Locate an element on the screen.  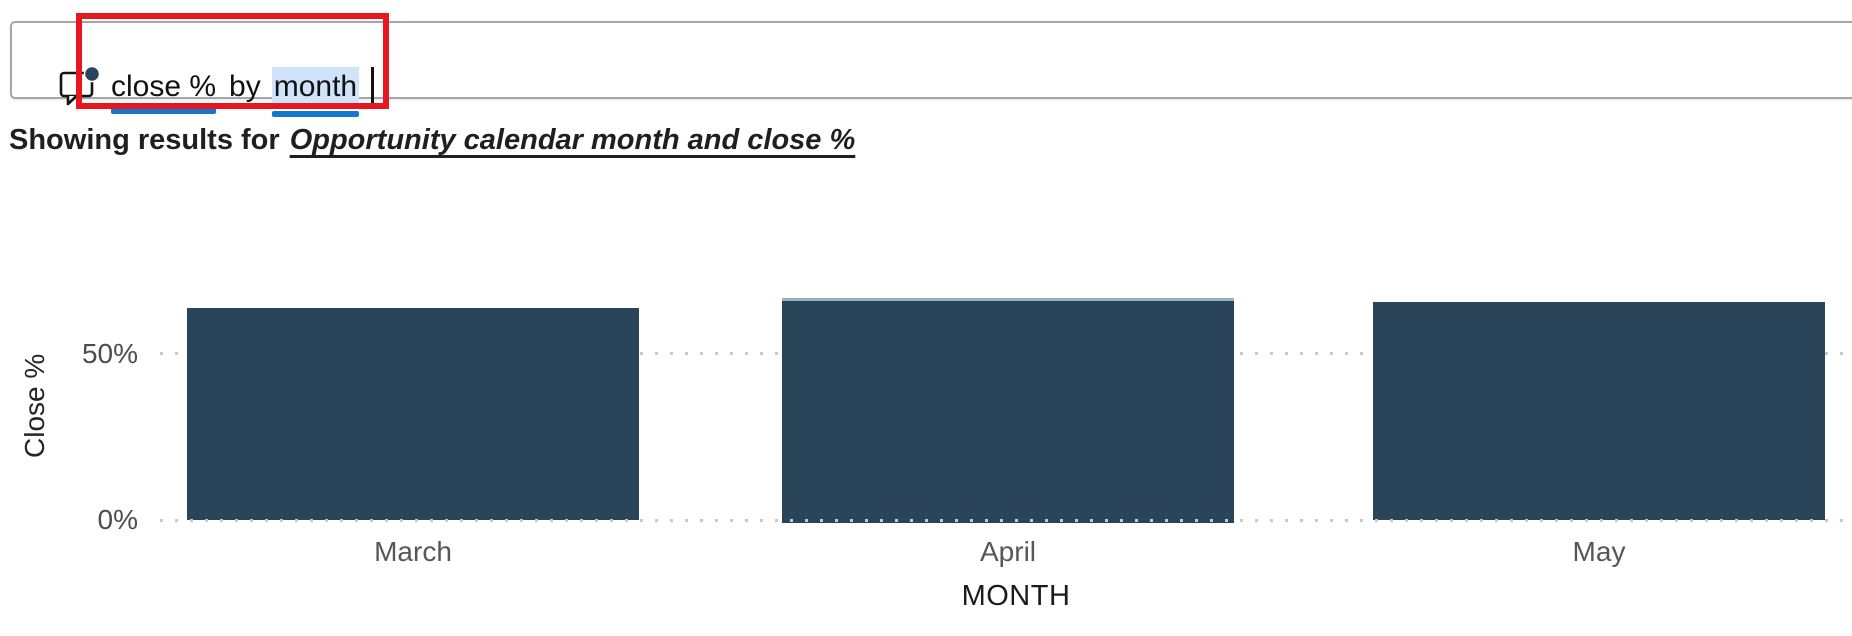
x-label-april: April is located at coordinates (1008, 551).